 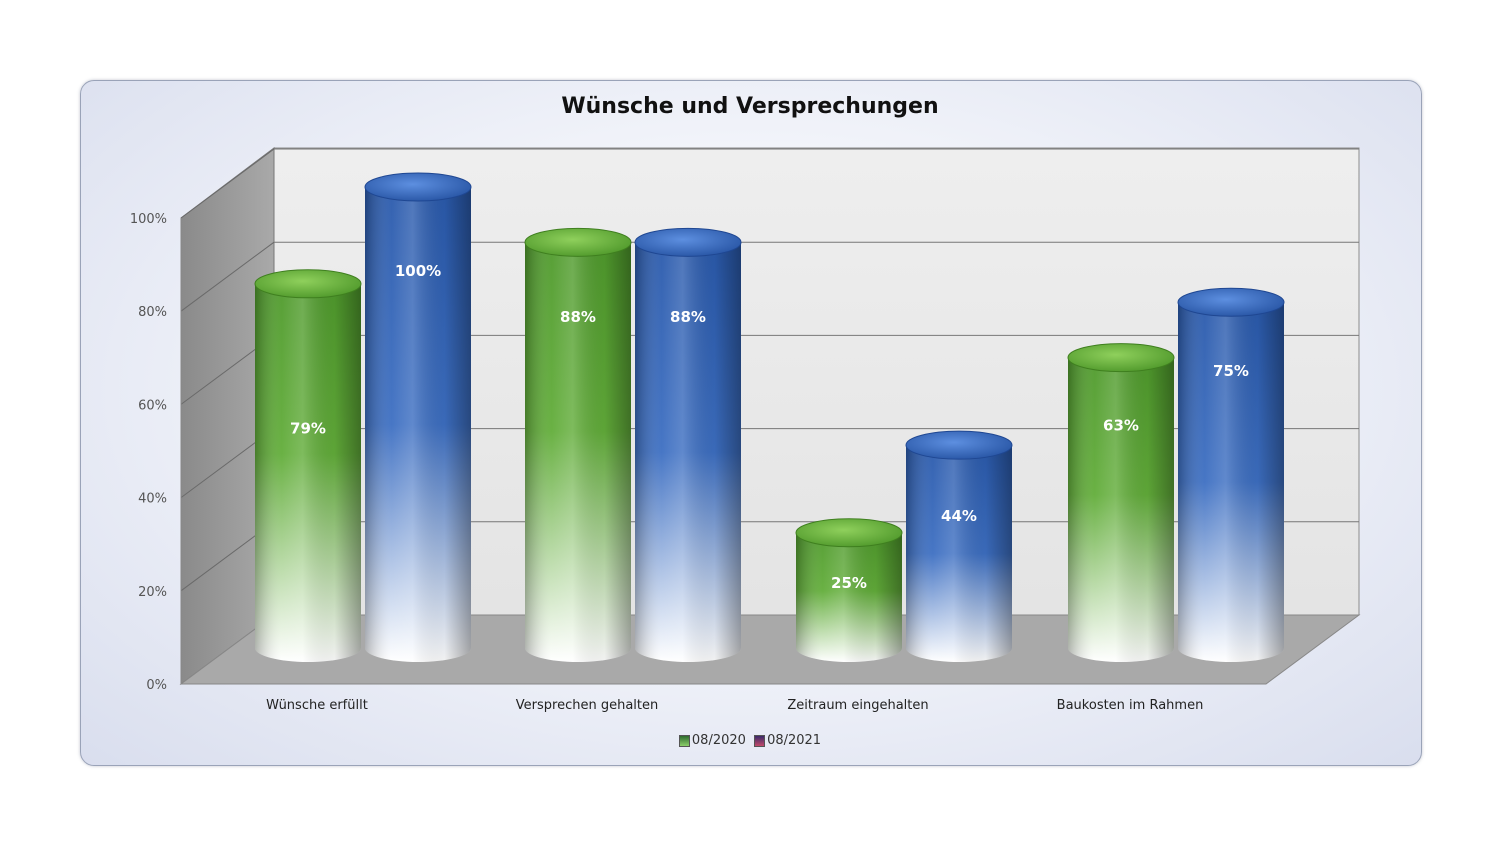 What do you see at coordinates (1121, 426) in the screenshot?
I see `data-label: 63%` at bounding box center [1121, 426].